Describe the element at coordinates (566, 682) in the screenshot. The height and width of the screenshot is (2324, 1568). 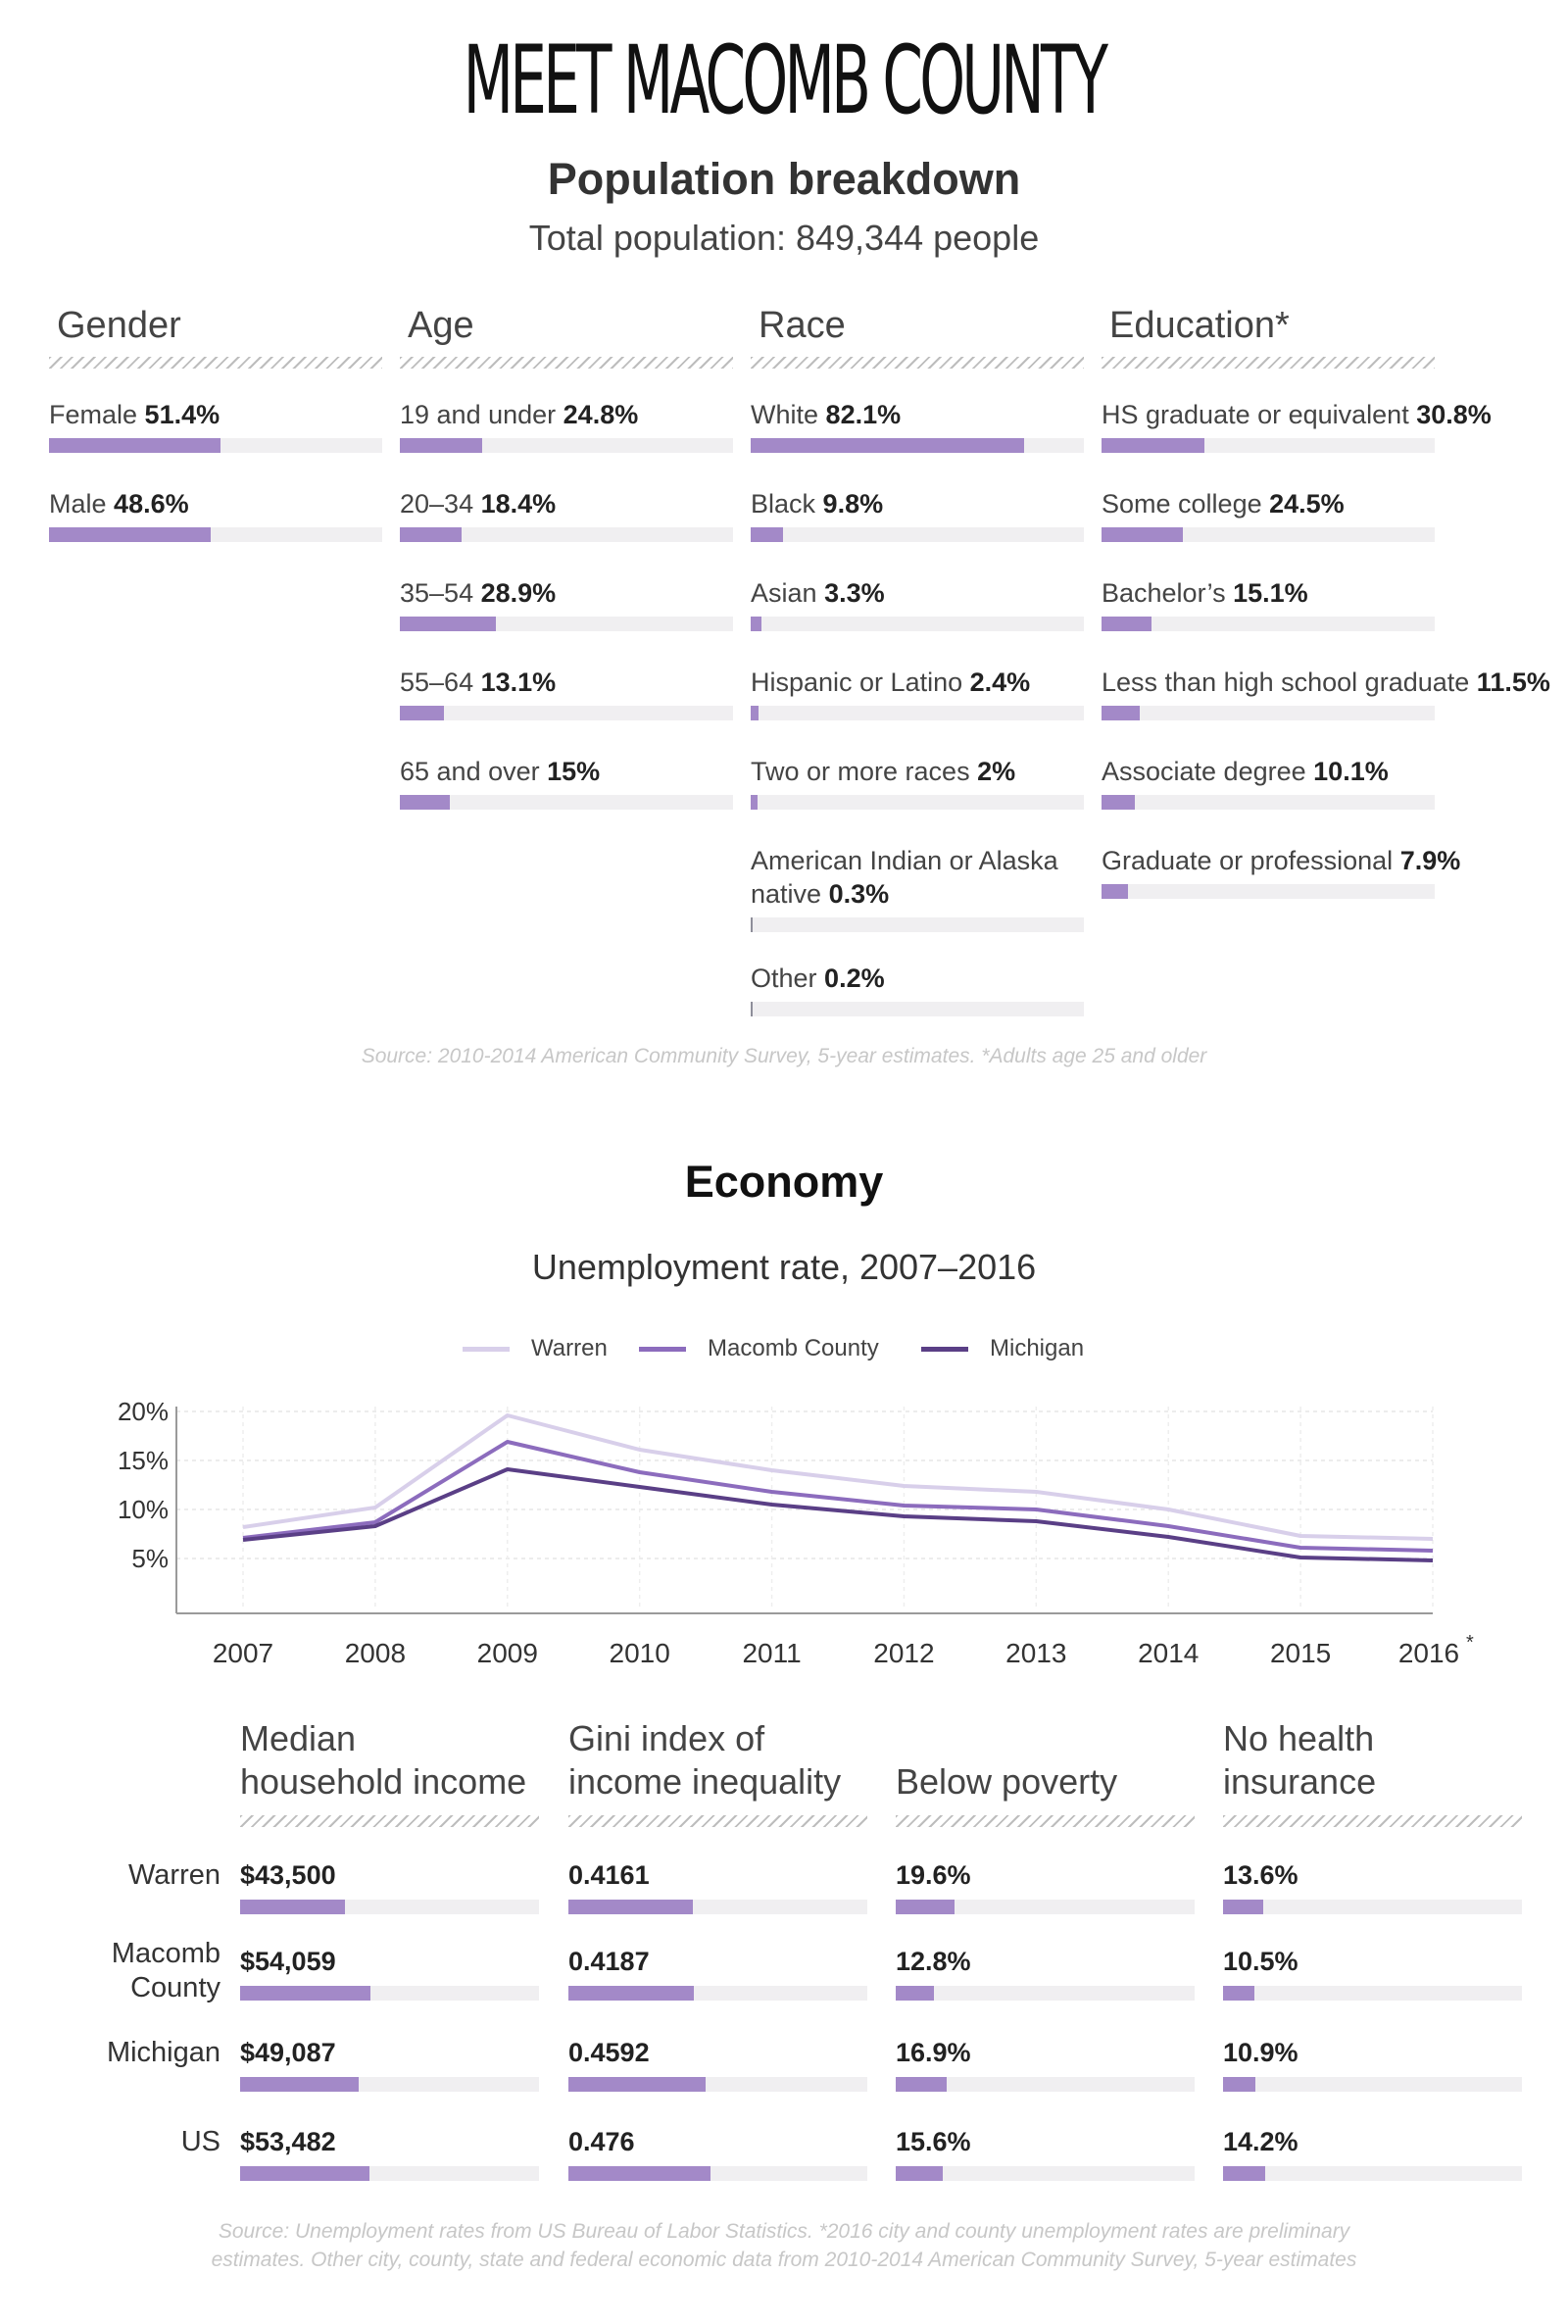
I see `stat-label: 55–64 13.1%` at that location.